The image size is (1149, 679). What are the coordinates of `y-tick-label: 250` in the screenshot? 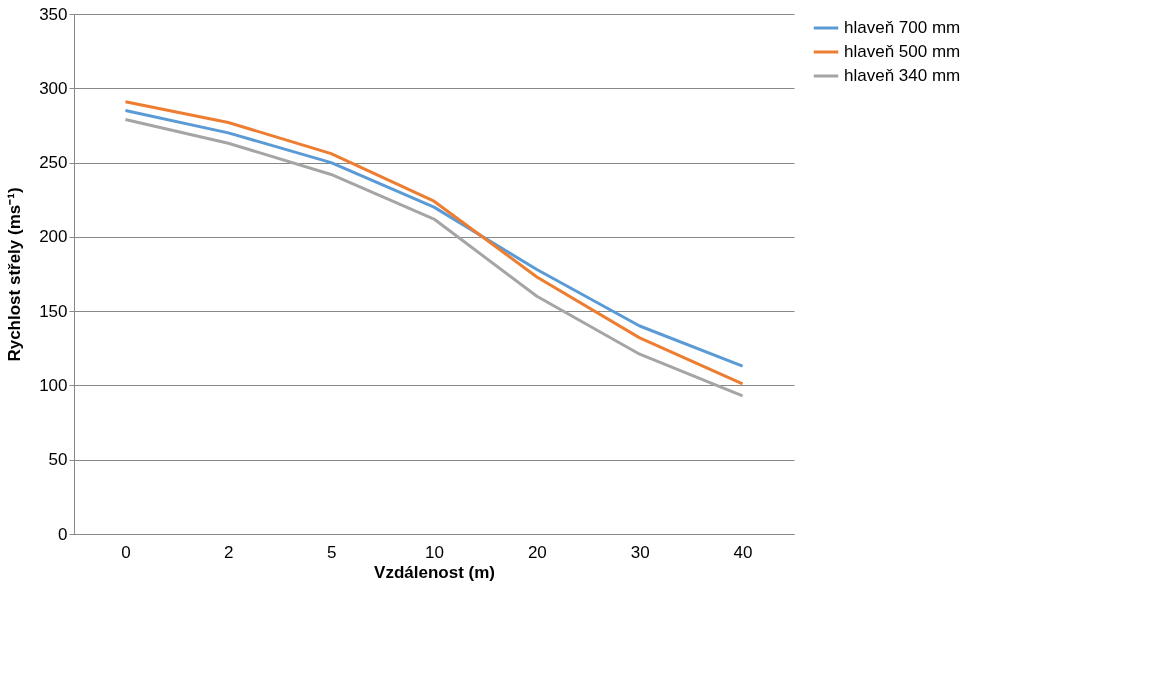 It's located at (53, 163).